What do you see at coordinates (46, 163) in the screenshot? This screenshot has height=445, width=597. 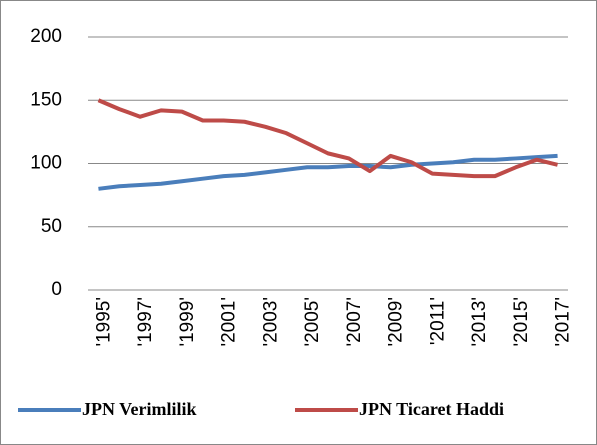 I see `y-tick-label: 100` at bounding box center [46, 163].